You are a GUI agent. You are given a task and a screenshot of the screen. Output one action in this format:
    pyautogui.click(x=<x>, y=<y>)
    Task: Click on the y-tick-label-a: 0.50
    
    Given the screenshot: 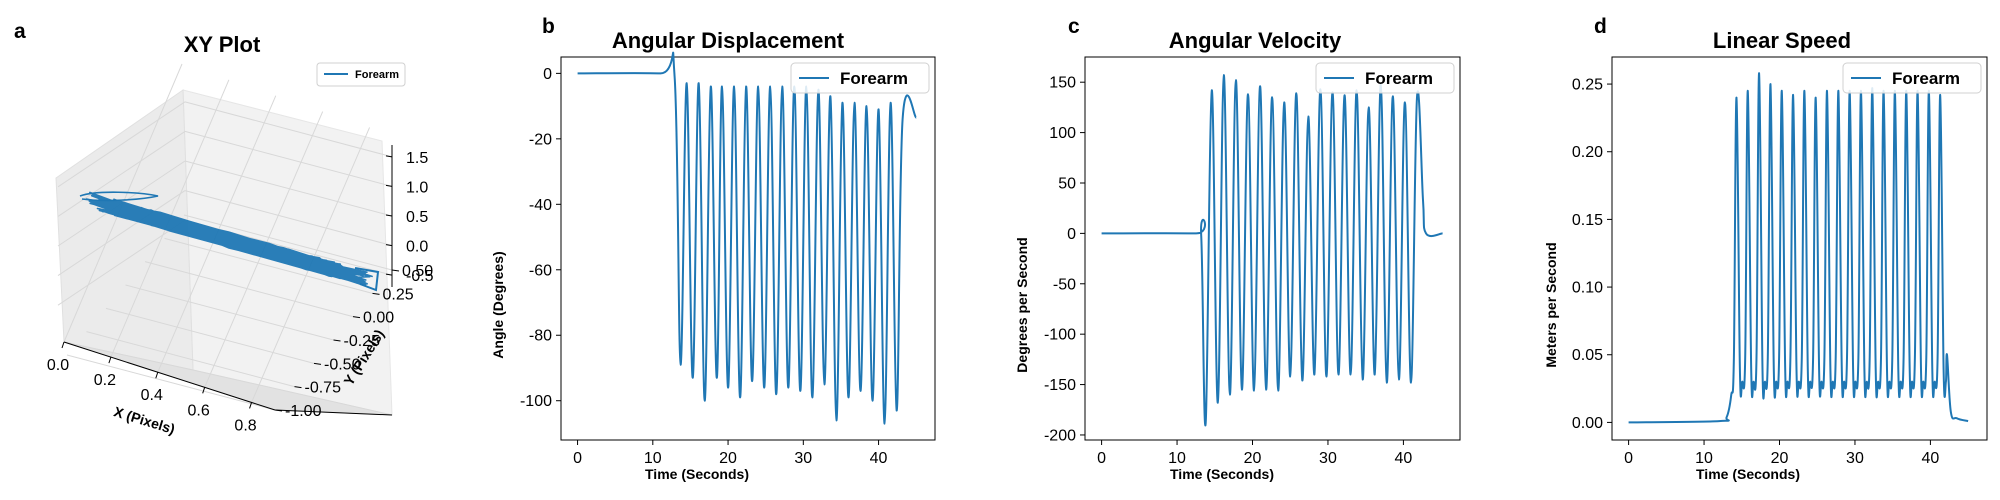 What is the action you would take?
    pyautogui.click(x=417, y=271)
    